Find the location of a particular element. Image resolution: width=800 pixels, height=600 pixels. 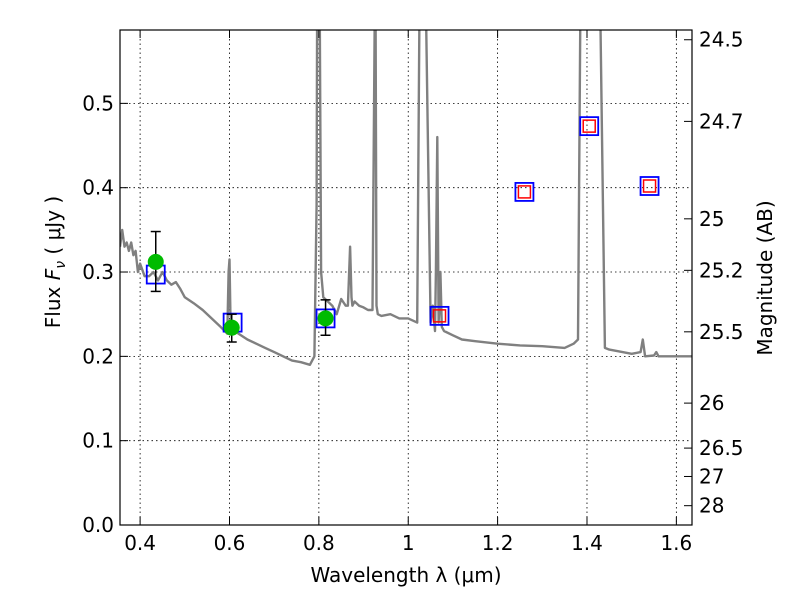

right-tick-label: 26.5 is located at coordinates (721, 448).